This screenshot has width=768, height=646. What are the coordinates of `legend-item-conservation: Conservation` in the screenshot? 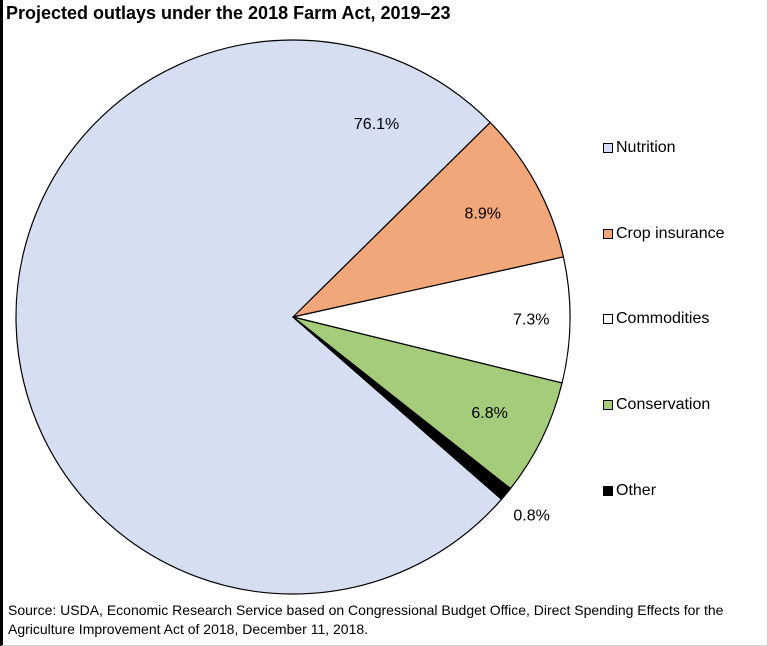 It's located at (656, 405).